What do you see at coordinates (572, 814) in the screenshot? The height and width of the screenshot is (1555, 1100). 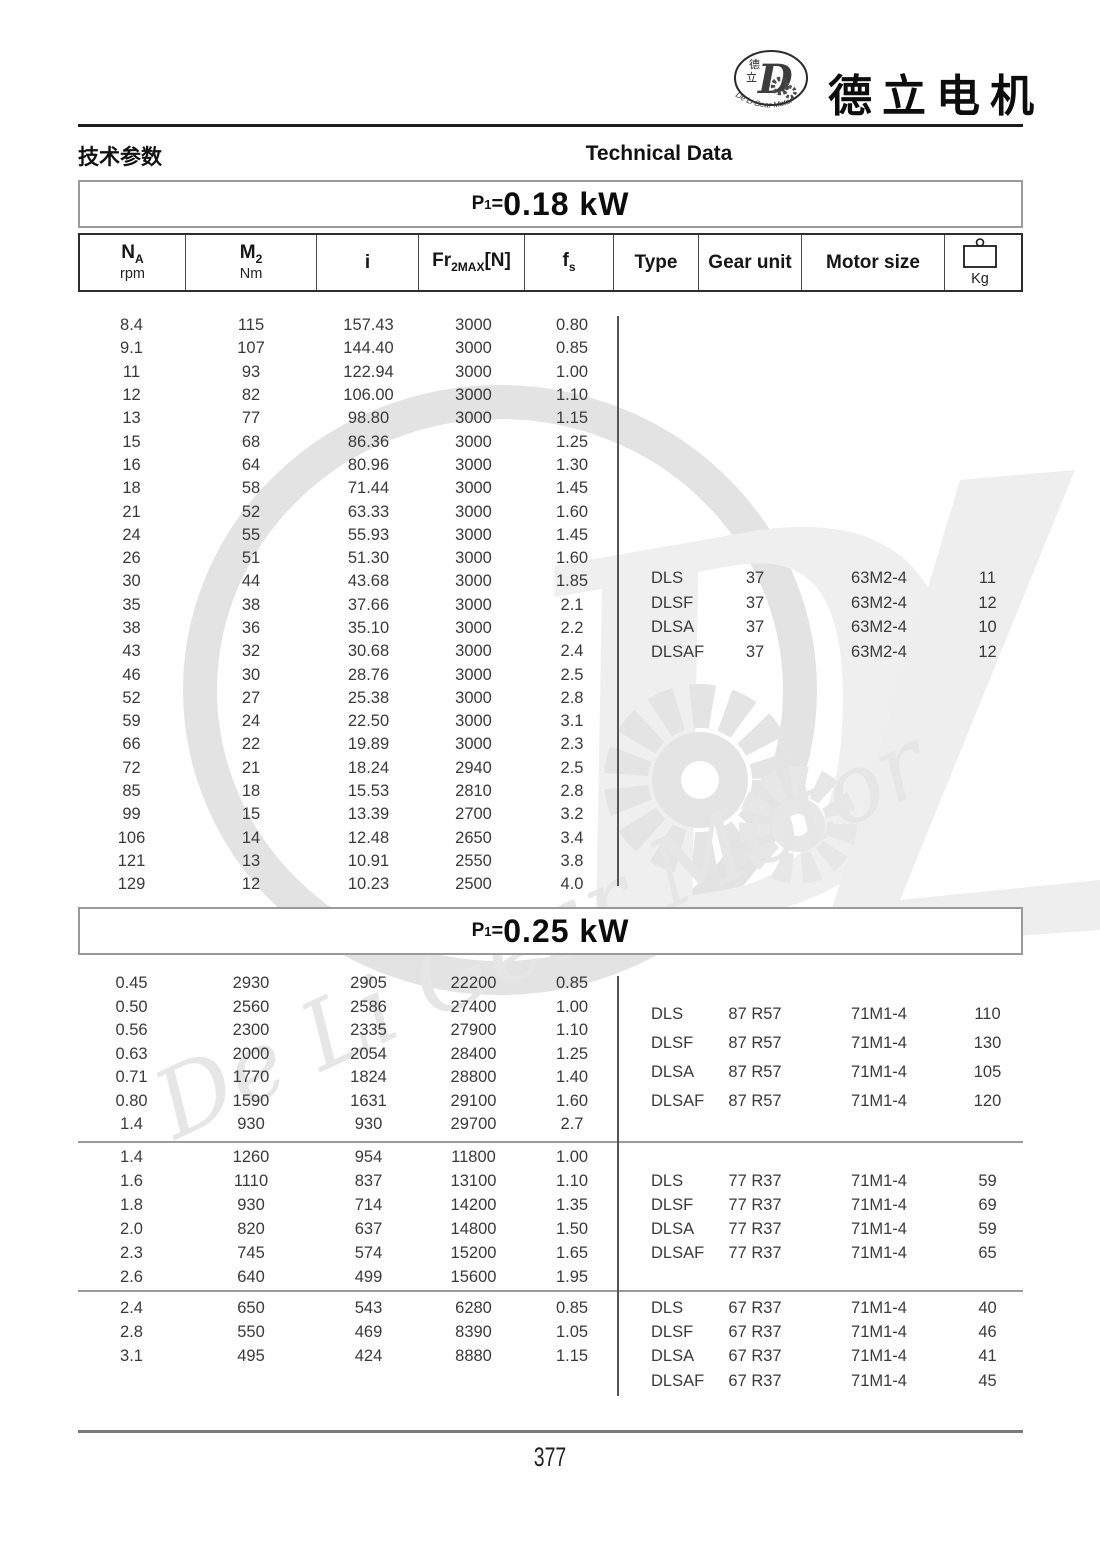 I see `value-cell: 3.2` at bounding box center [572, 814].